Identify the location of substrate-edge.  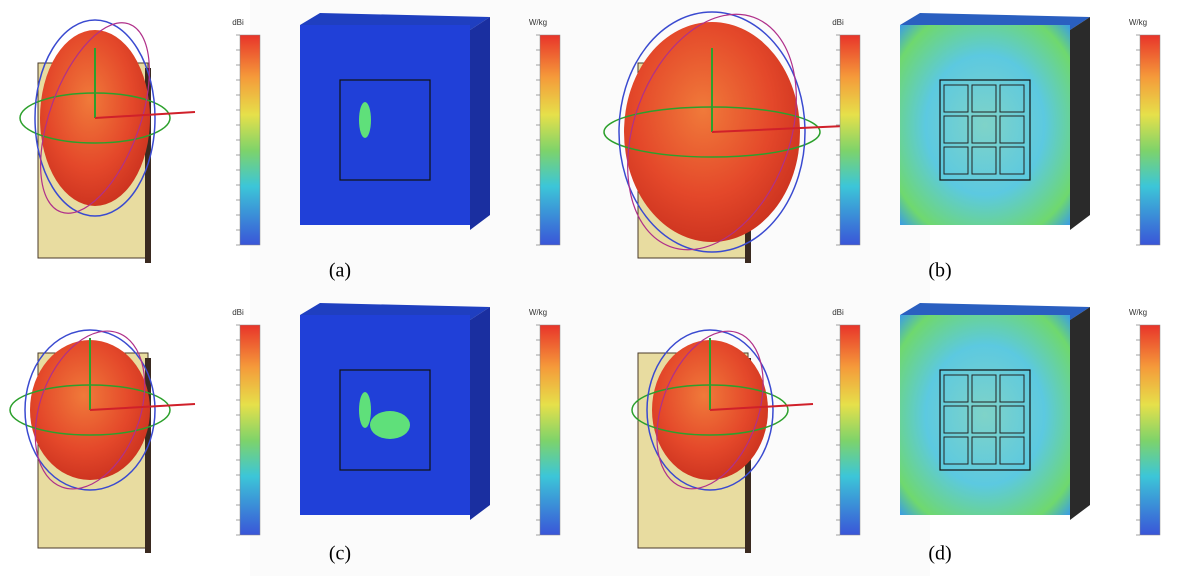
(148, 455).